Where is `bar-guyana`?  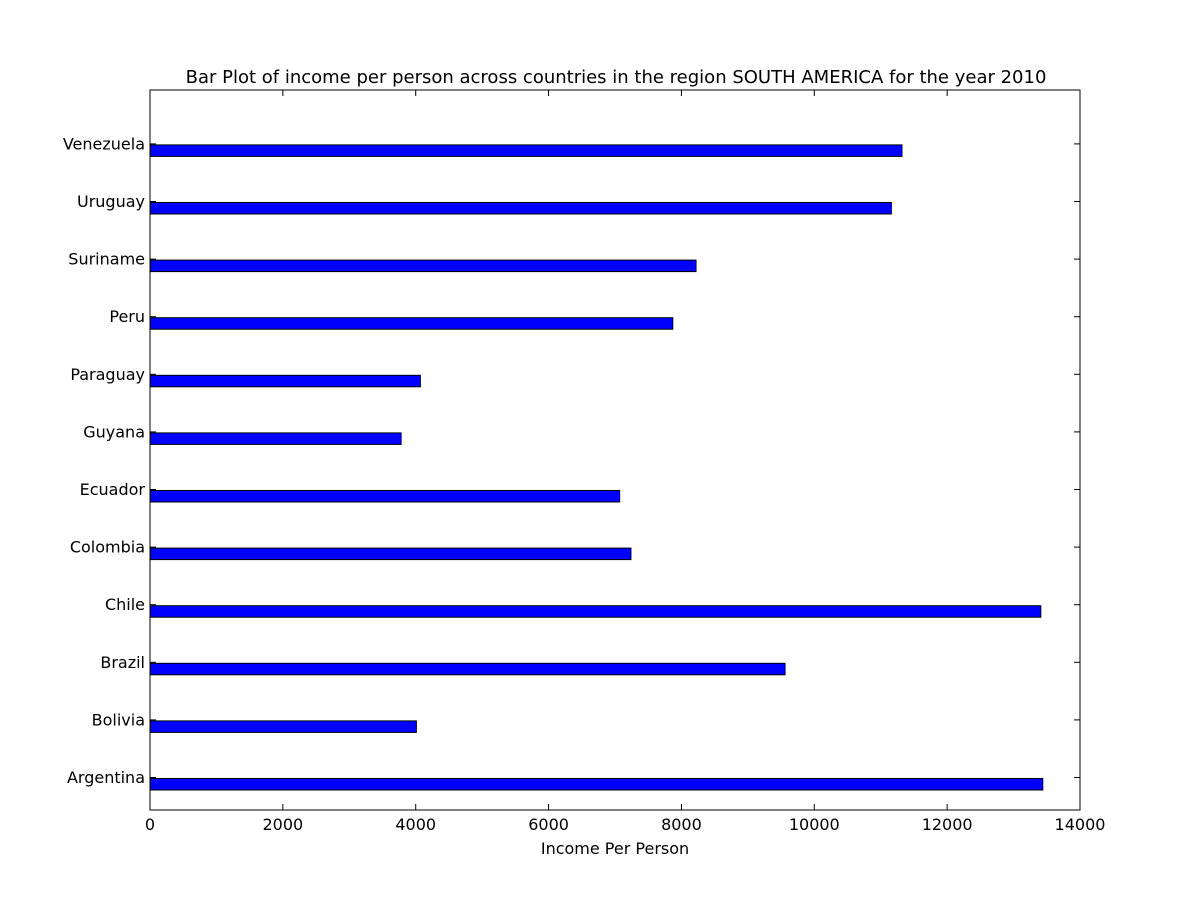
bar-guyana is located at coordinates (275, 438).